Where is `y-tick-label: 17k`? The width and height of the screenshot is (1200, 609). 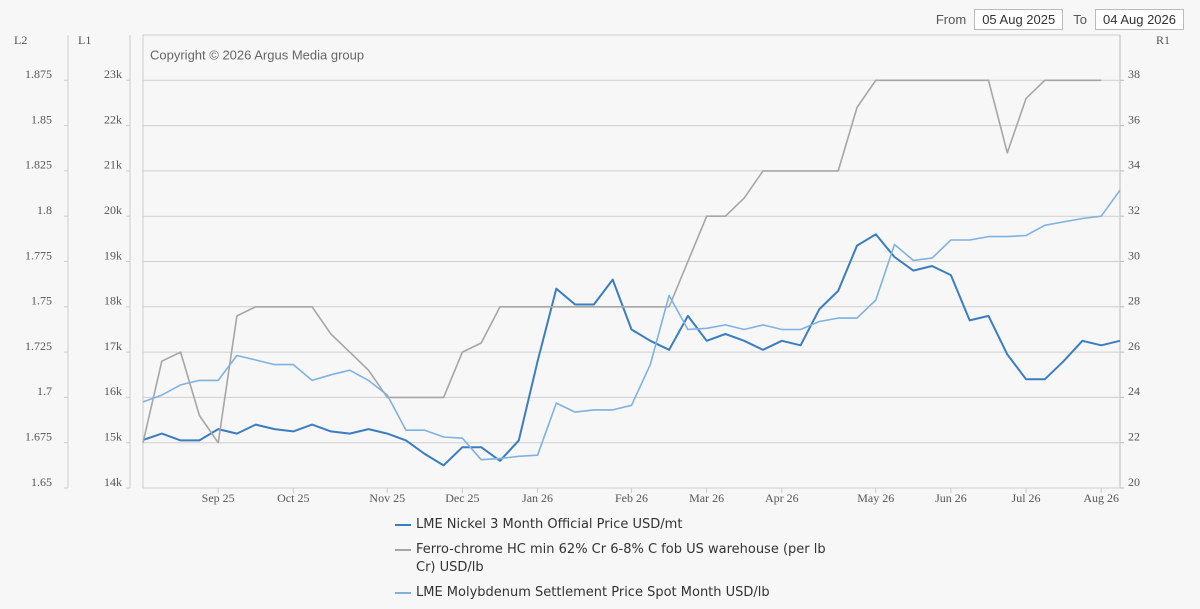
y-tick-label: 17k is located at coordinates (113, 346).